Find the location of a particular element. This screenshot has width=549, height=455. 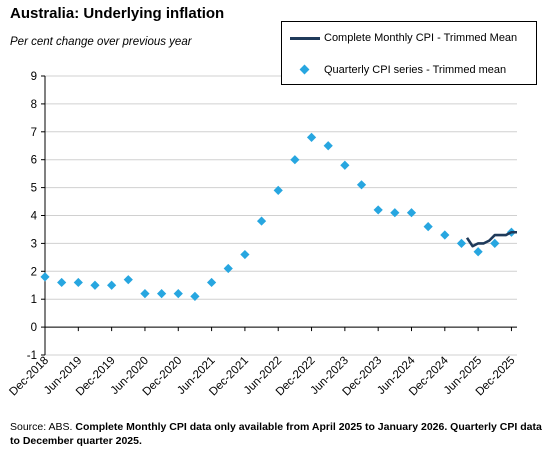

chart-title: Australia: Underlying inflation is located at coordinates (117, 13).